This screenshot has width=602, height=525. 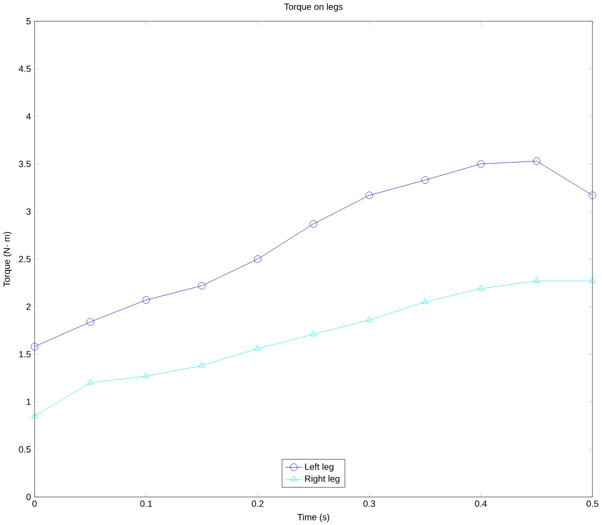 What do you see at coordinates (25, 354) in the screenshot?
I see `y-tick-label: 1.5` at bounding box center [25, 354].